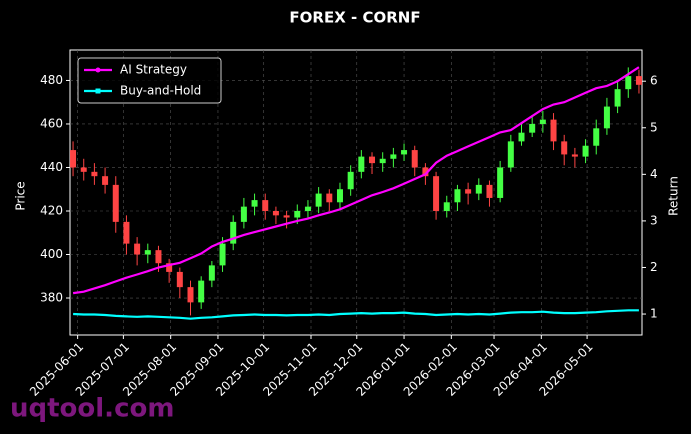 This screenshot has width=691, height=434. Describe the element at coordinates (51, 123) in the screenshot. I see `y-tick-label: 460` at that location.